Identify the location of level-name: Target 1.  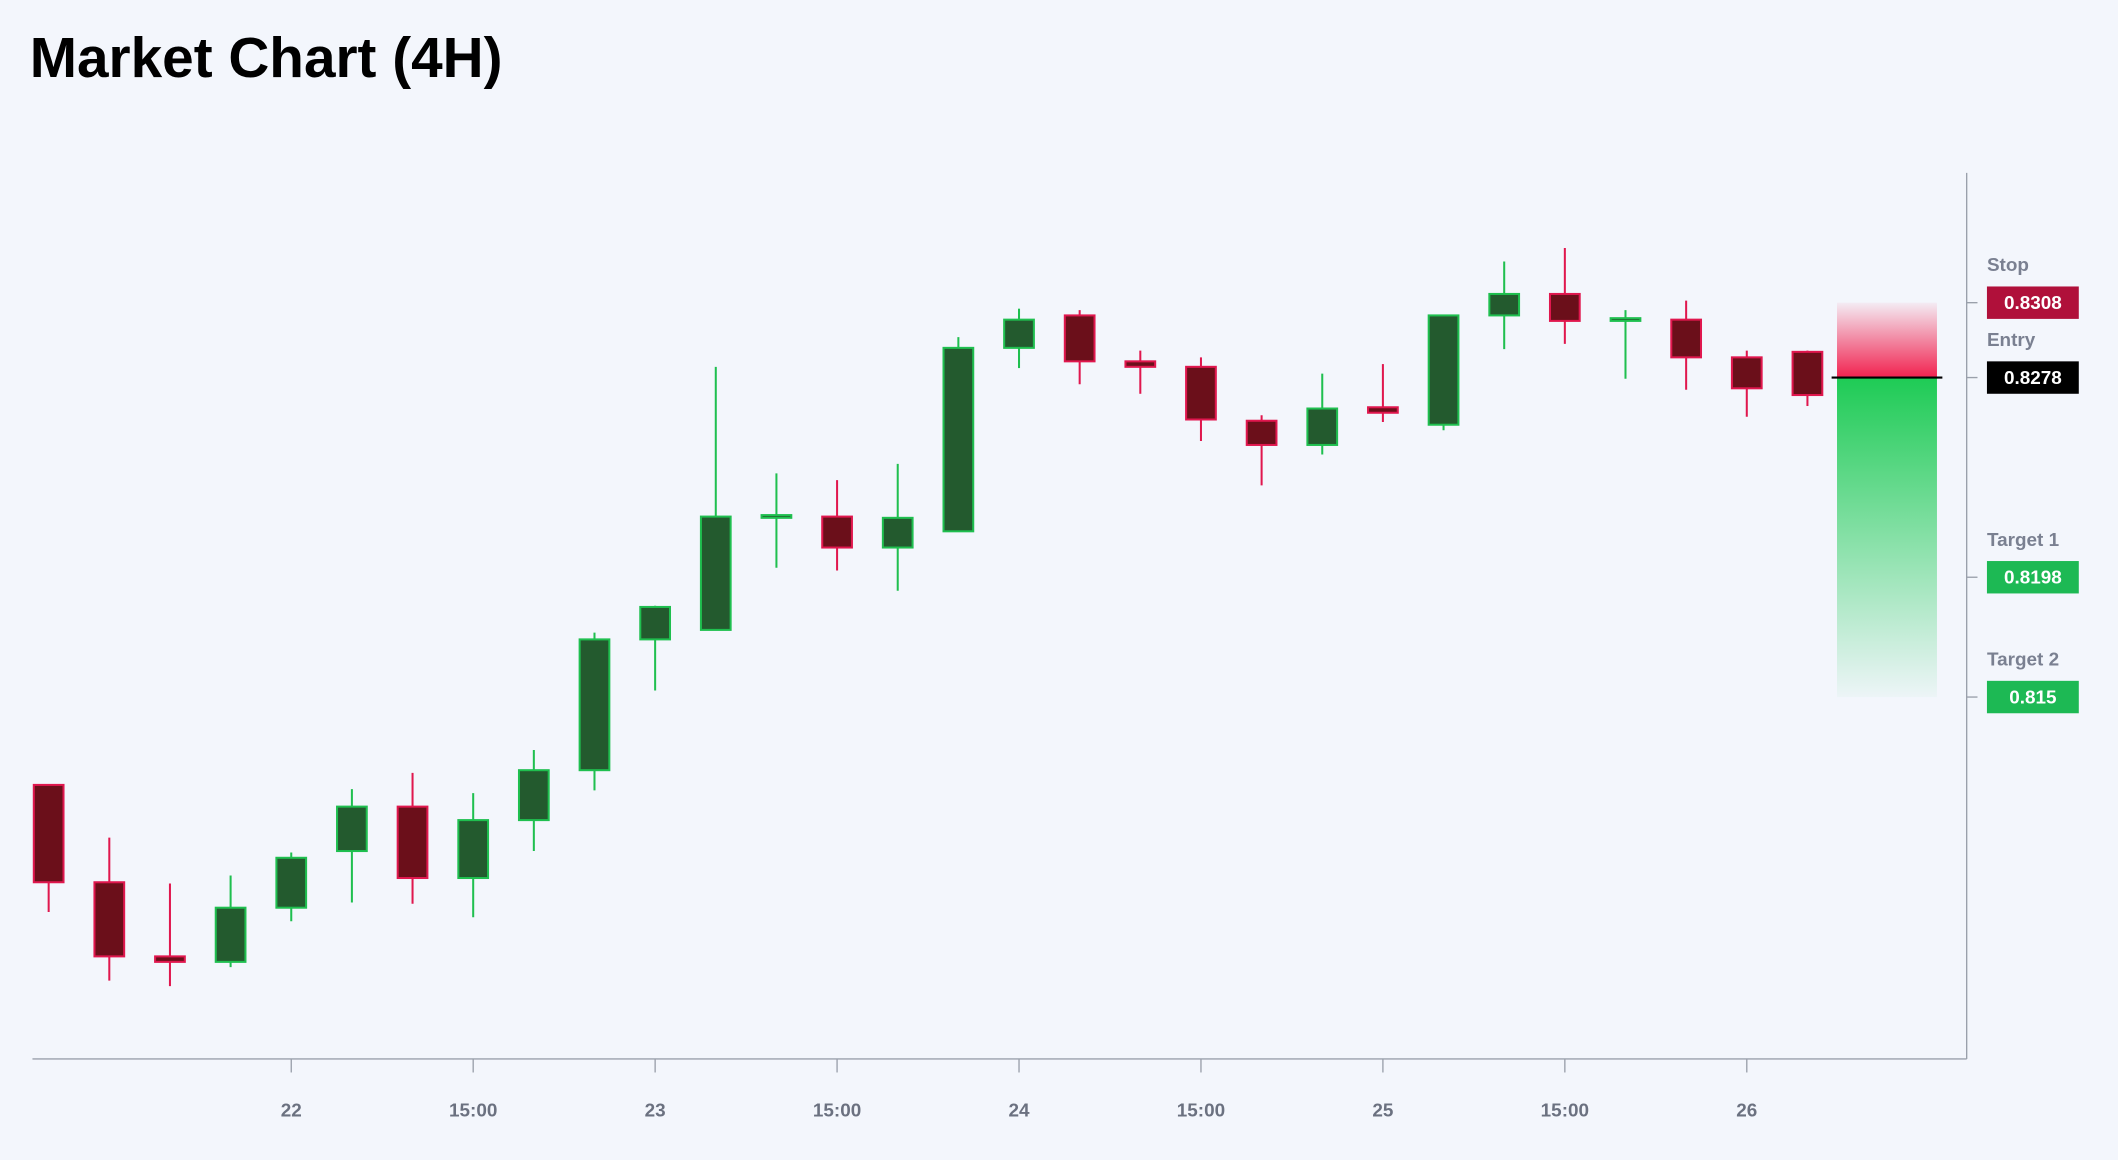
(2023, 540).